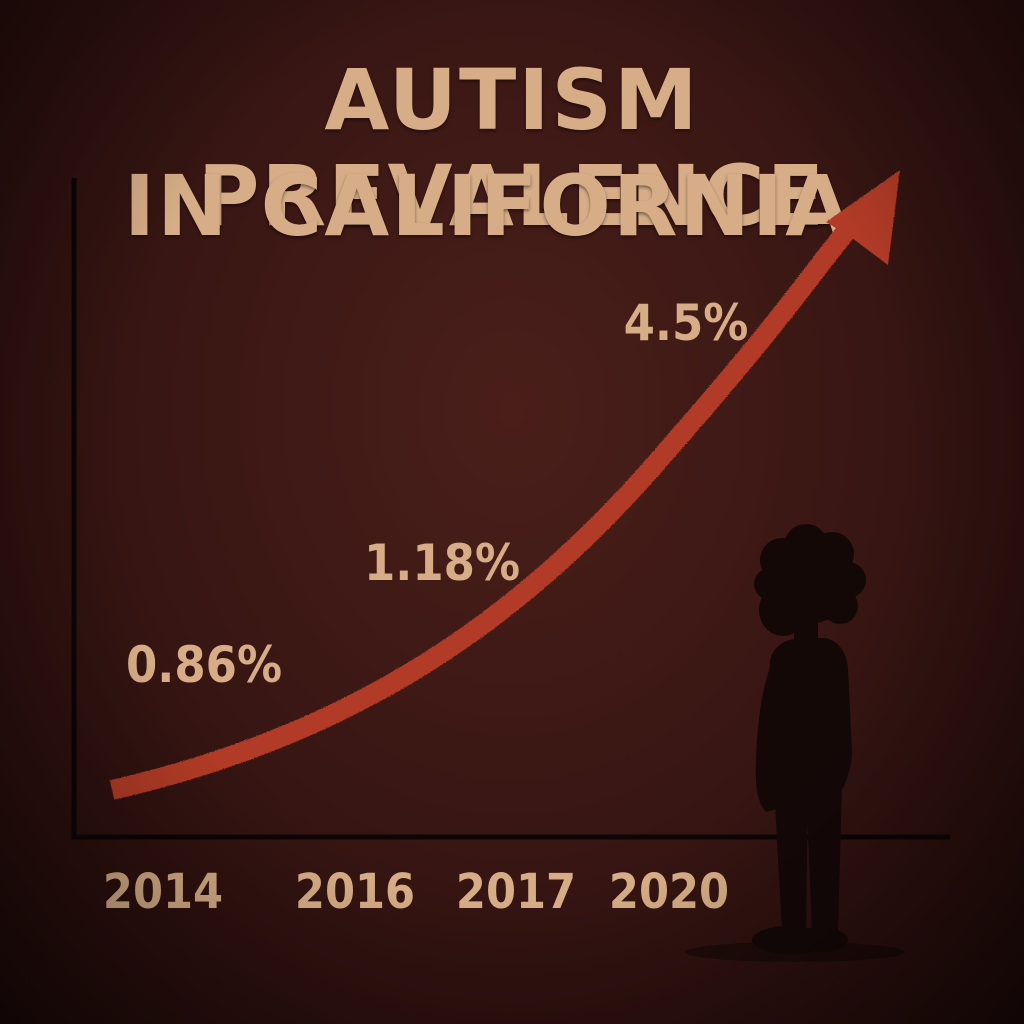 The width and height of the screenshot is (1024, 1024). Describe the element at coordinates (355, 892) in the screenshot. I see `x-tick-2016: 2016` at that location.